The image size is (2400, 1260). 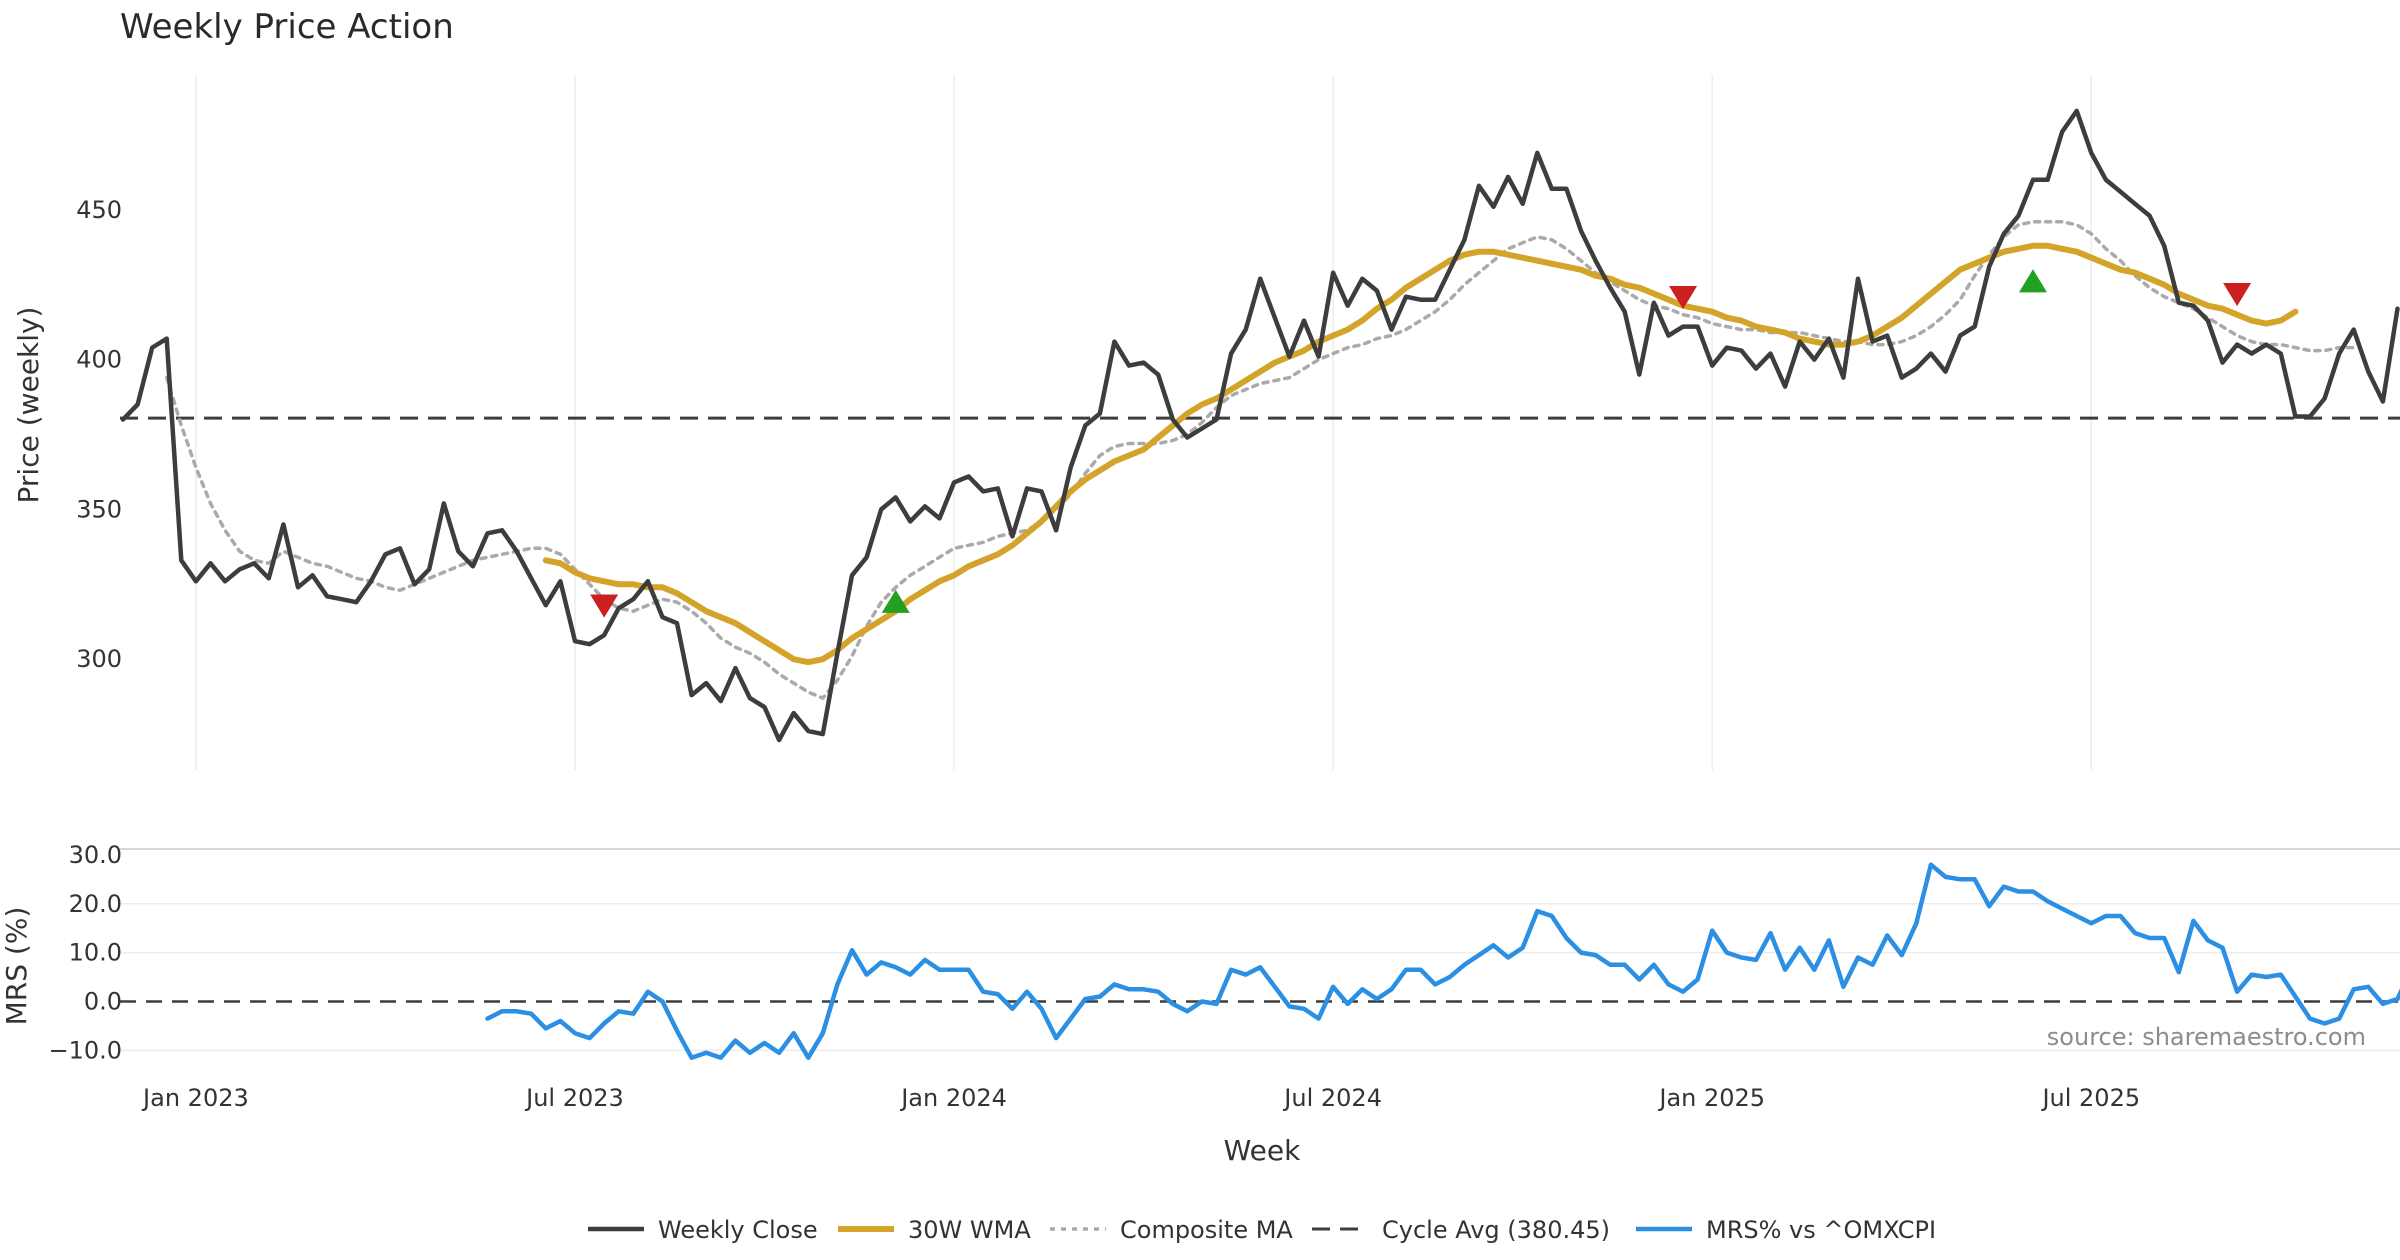 What do you see at coordinates (738, 1230) in the screenshot?
I see `legend-label: Weekly Close` at bounding box center [738, 1230].